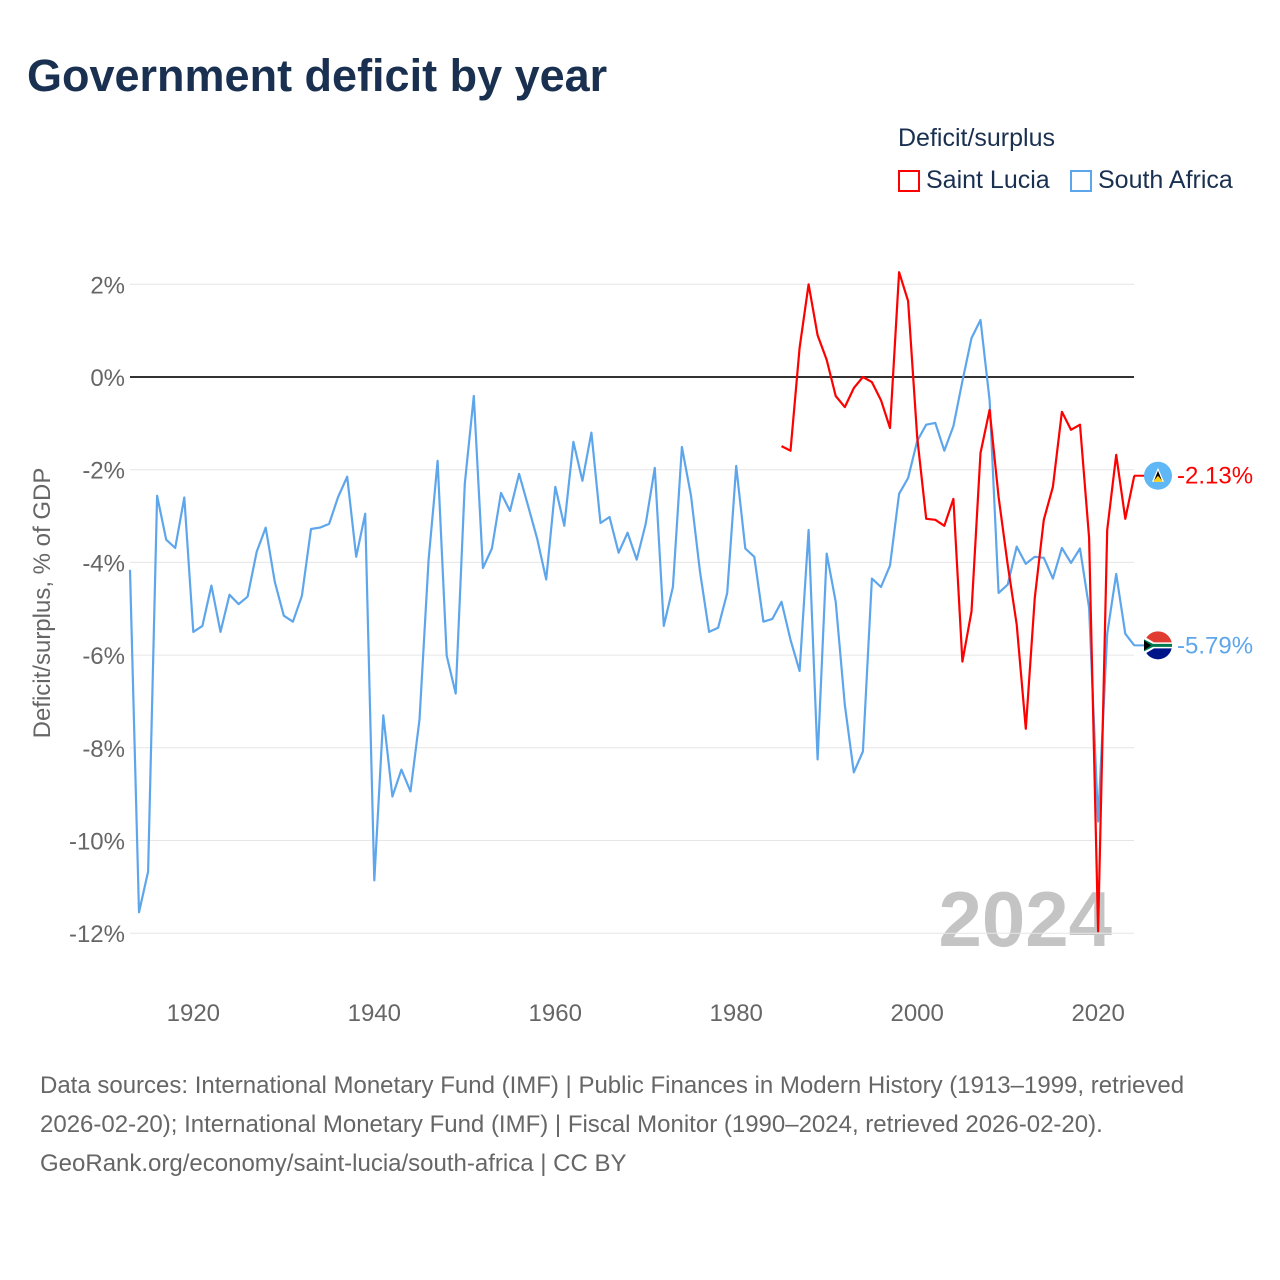 Image resolution: width=1280 pixels, height=1280 pixels. What do you see at coordinates (988, 180) in the screenshot?
I see `legend-label: Saint Lucia` at bounding box center [988, 180].